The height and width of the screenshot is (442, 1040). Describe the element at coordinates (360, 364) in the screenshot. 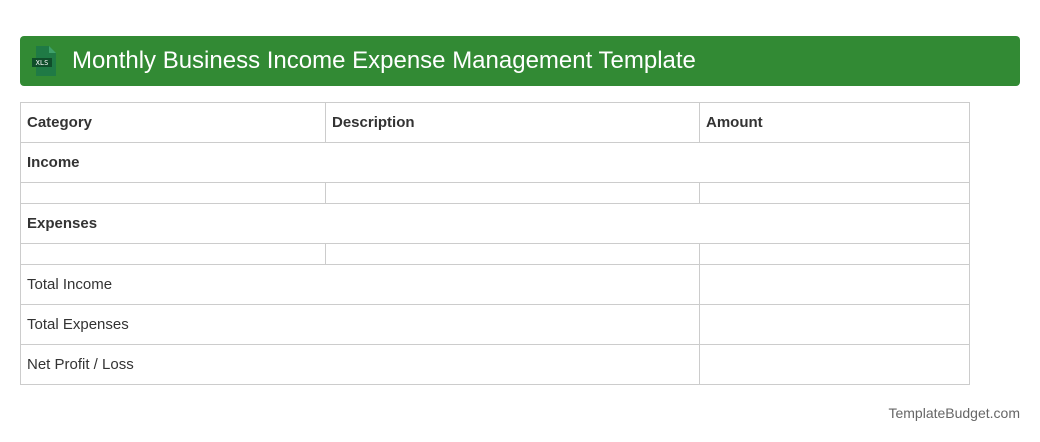

I see `net-profit-label: Net Profit / Loss` at that location.